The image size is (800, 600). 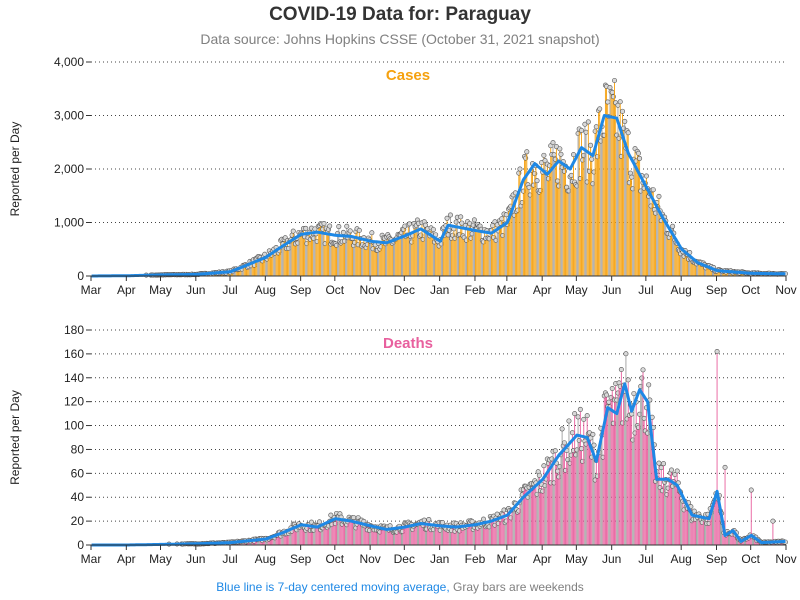 What do you see at coordinates (74, 354) in the screenshot?
I see `y-tick-label: 160` at bounding box center [74, 354].